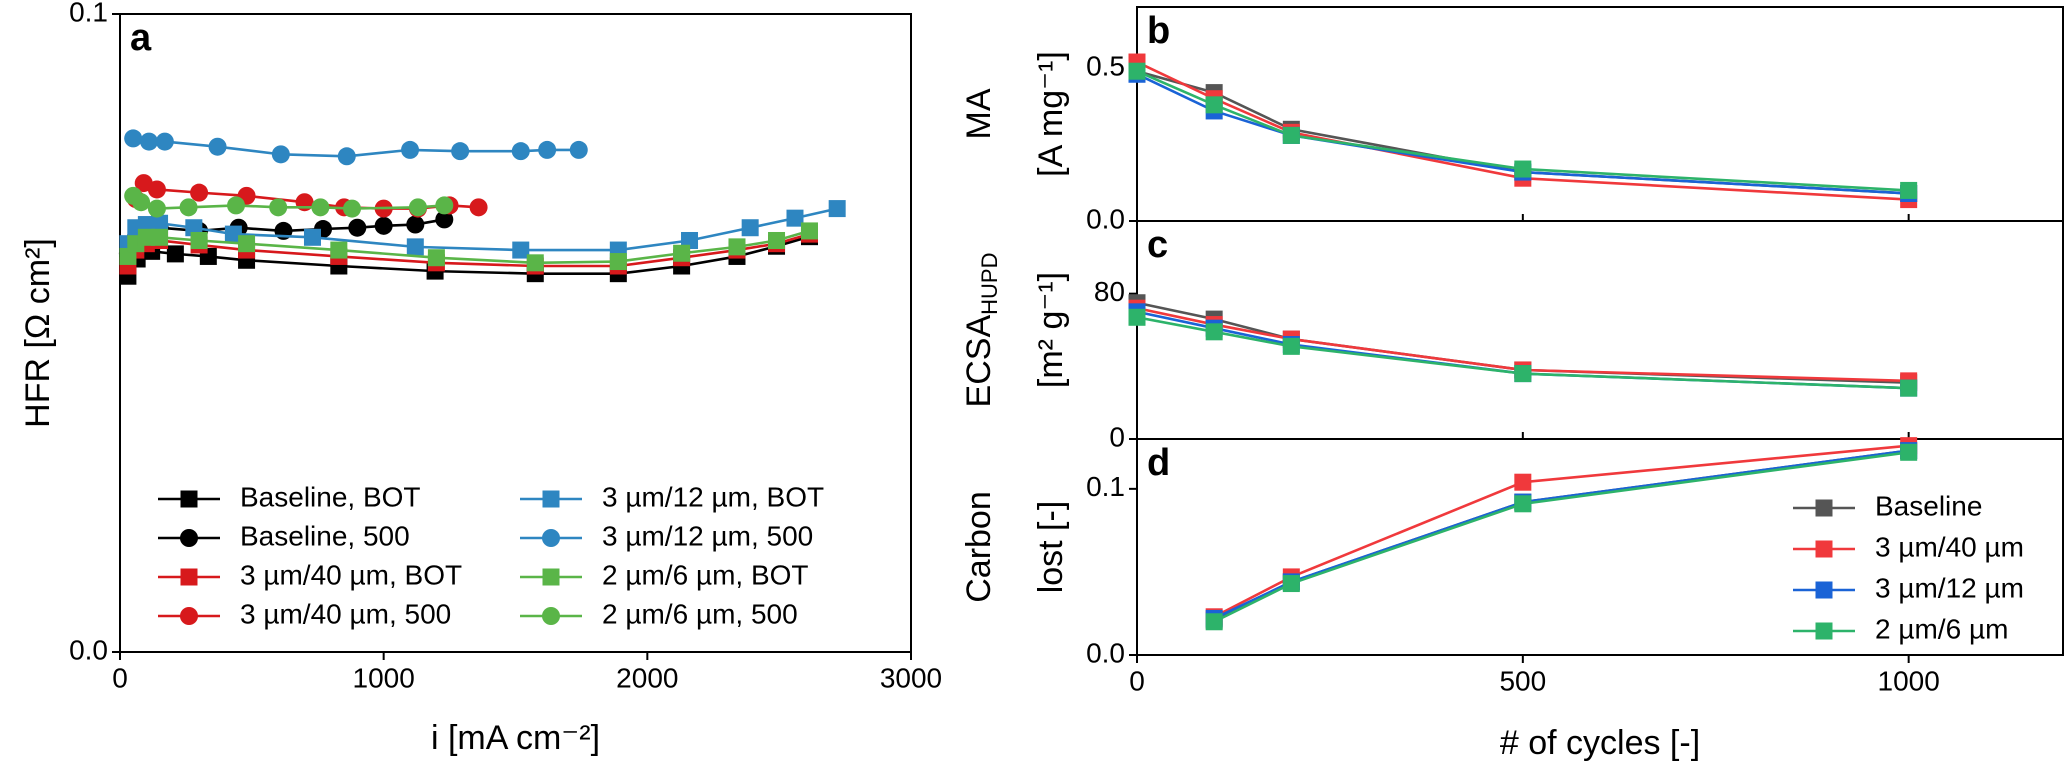  Describe the element at coordinates (700, 613) in the screenshot. I see `legend-label: 2 µm/6 µm, 500` at that location.